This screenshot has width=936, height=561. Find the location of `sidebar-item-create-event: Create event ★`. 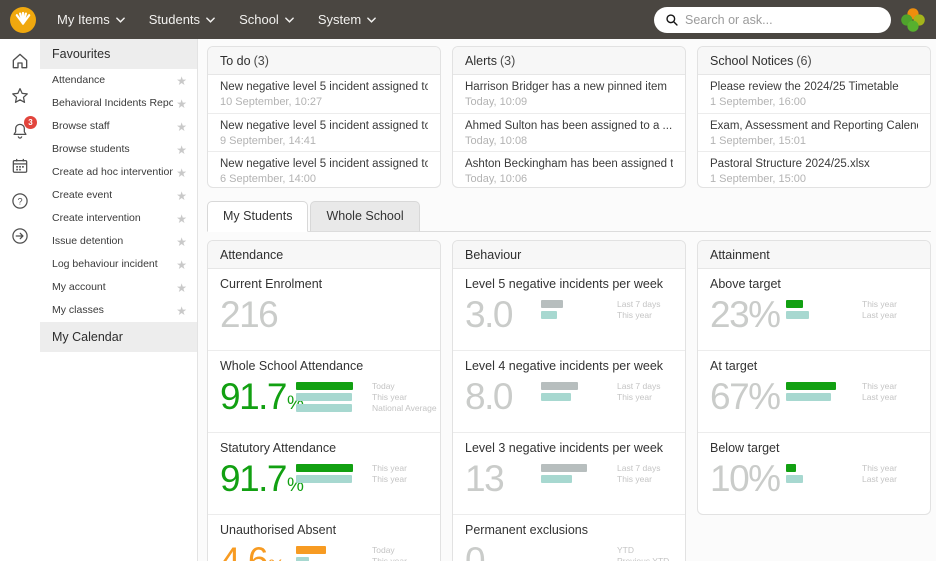

sidebar-item-create-event: Create event ★ is located at coordinates (118, 195).